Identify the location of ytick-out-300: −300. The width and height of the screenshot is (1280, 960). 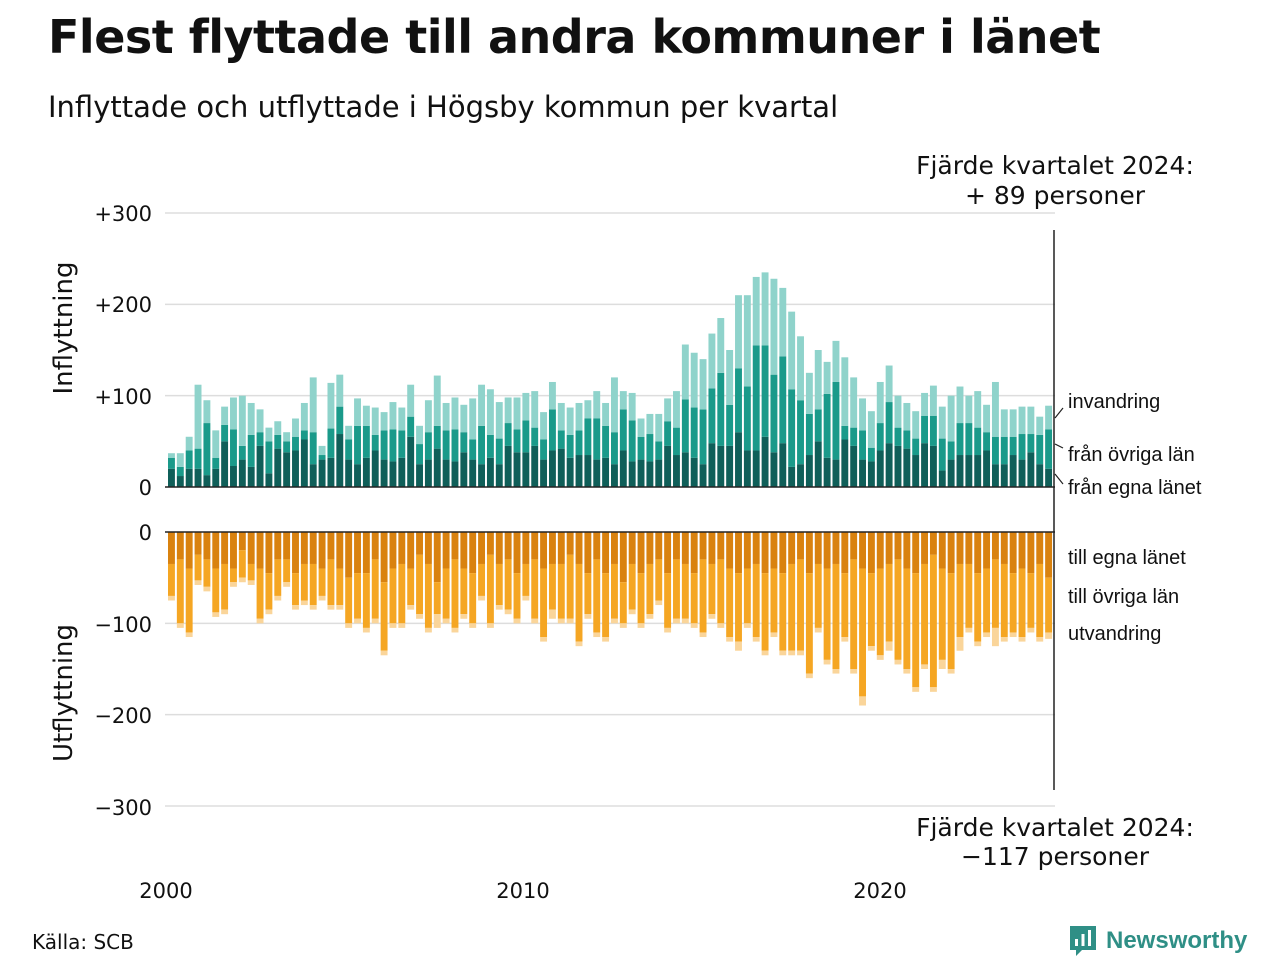
(123, 808).